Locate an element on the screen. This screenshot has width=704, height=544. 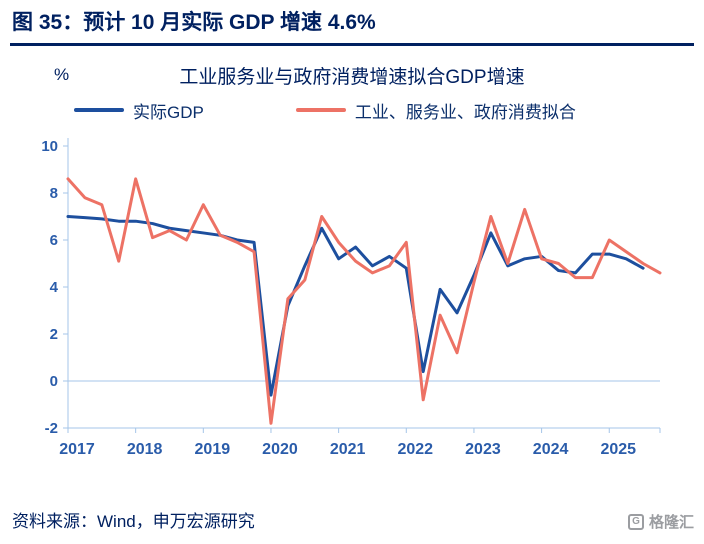
legend-item-actual-gdp: 实际GDP is located at coordinates (139, 110).